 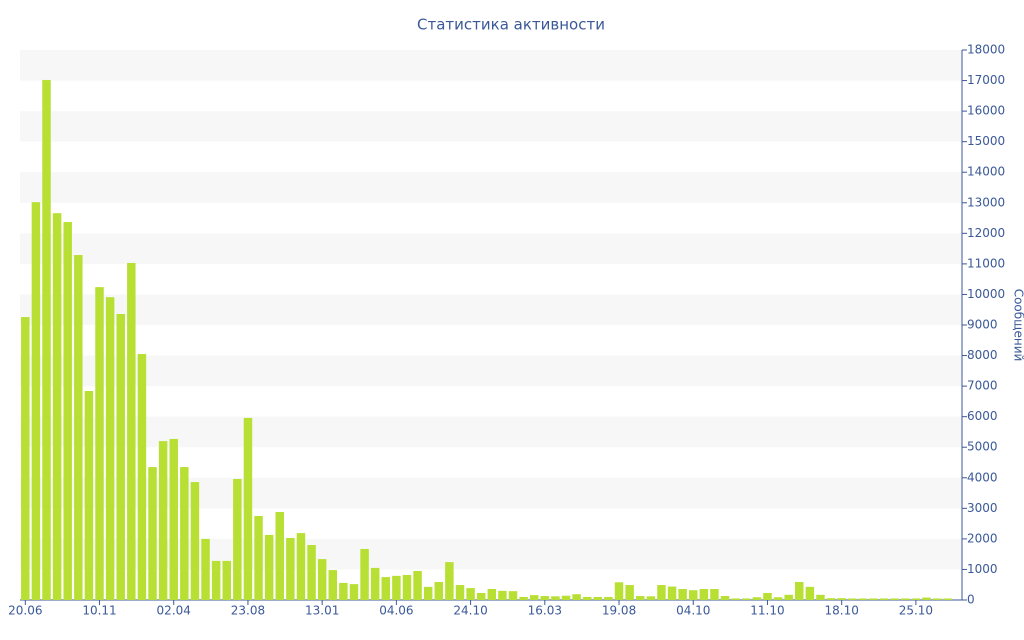 I want to click on x-tick-label: 04.10, so click(x=693, y=611).